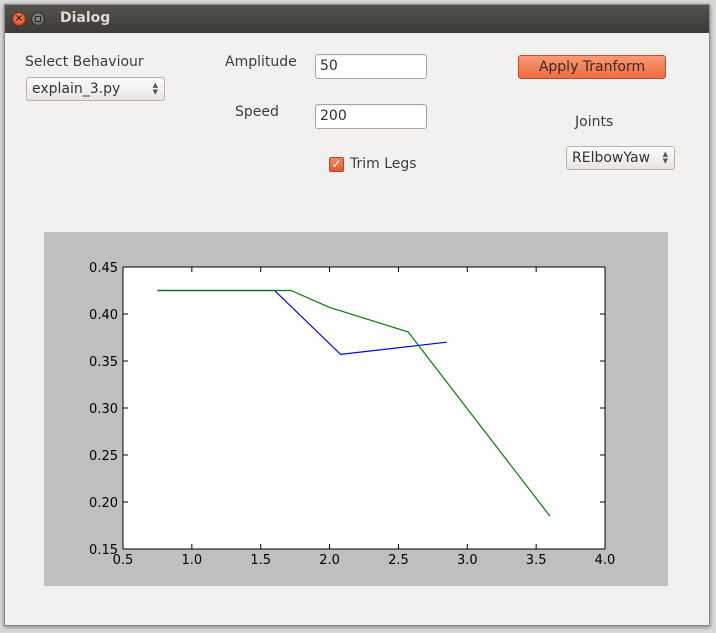  I want to click on trim-legs-label: Trim Legs, so click(383, 164).